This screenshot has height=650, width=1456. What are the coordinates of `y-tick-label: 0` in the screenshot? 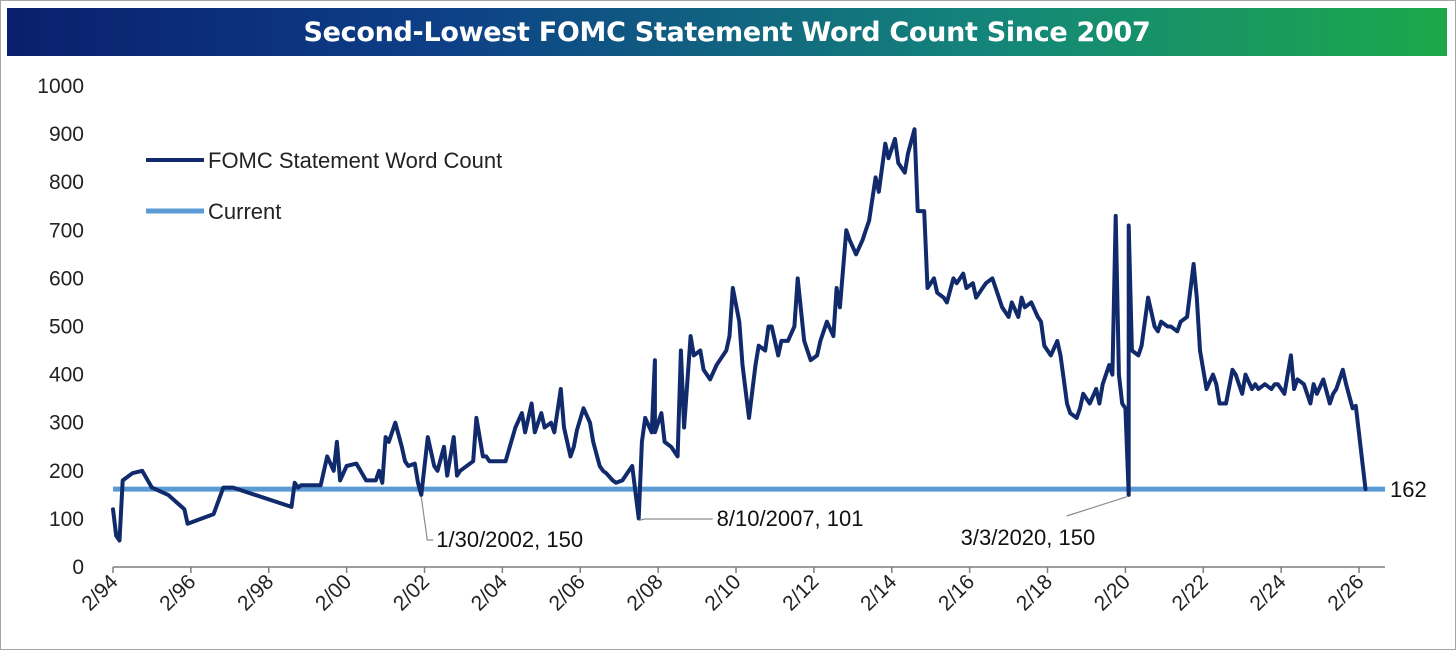 It's located at (78, 567).